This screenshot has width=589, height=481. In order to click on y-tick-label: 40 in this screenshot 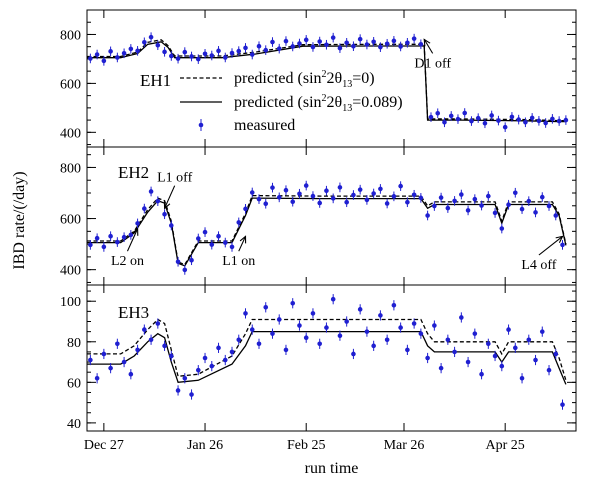, I will do `click(74, 424)`.